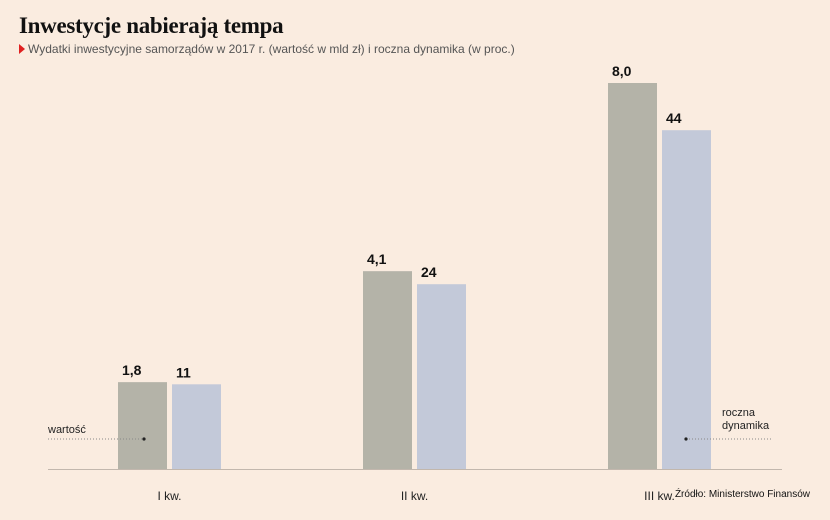 The height and width of the screenshot is (520, 830). What do you see at coordinates (377, 259) in the screenshot?
I see `data-label-value-2: 4,1` at bounding box center [377, 259].